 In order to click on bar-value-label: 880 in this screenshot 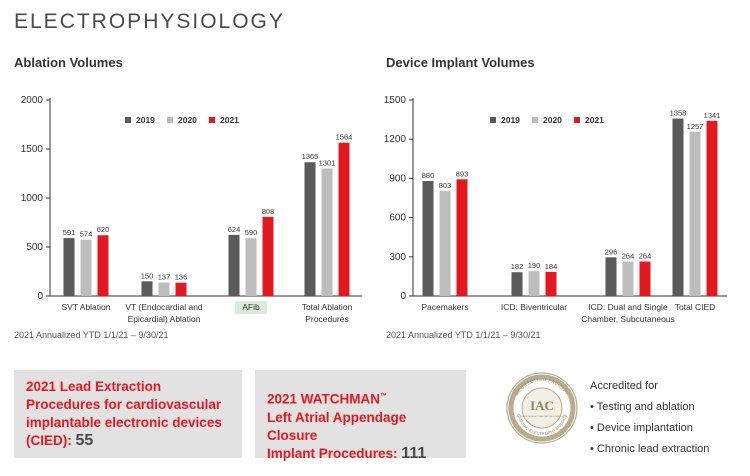, I will do `click(428, 175)`.